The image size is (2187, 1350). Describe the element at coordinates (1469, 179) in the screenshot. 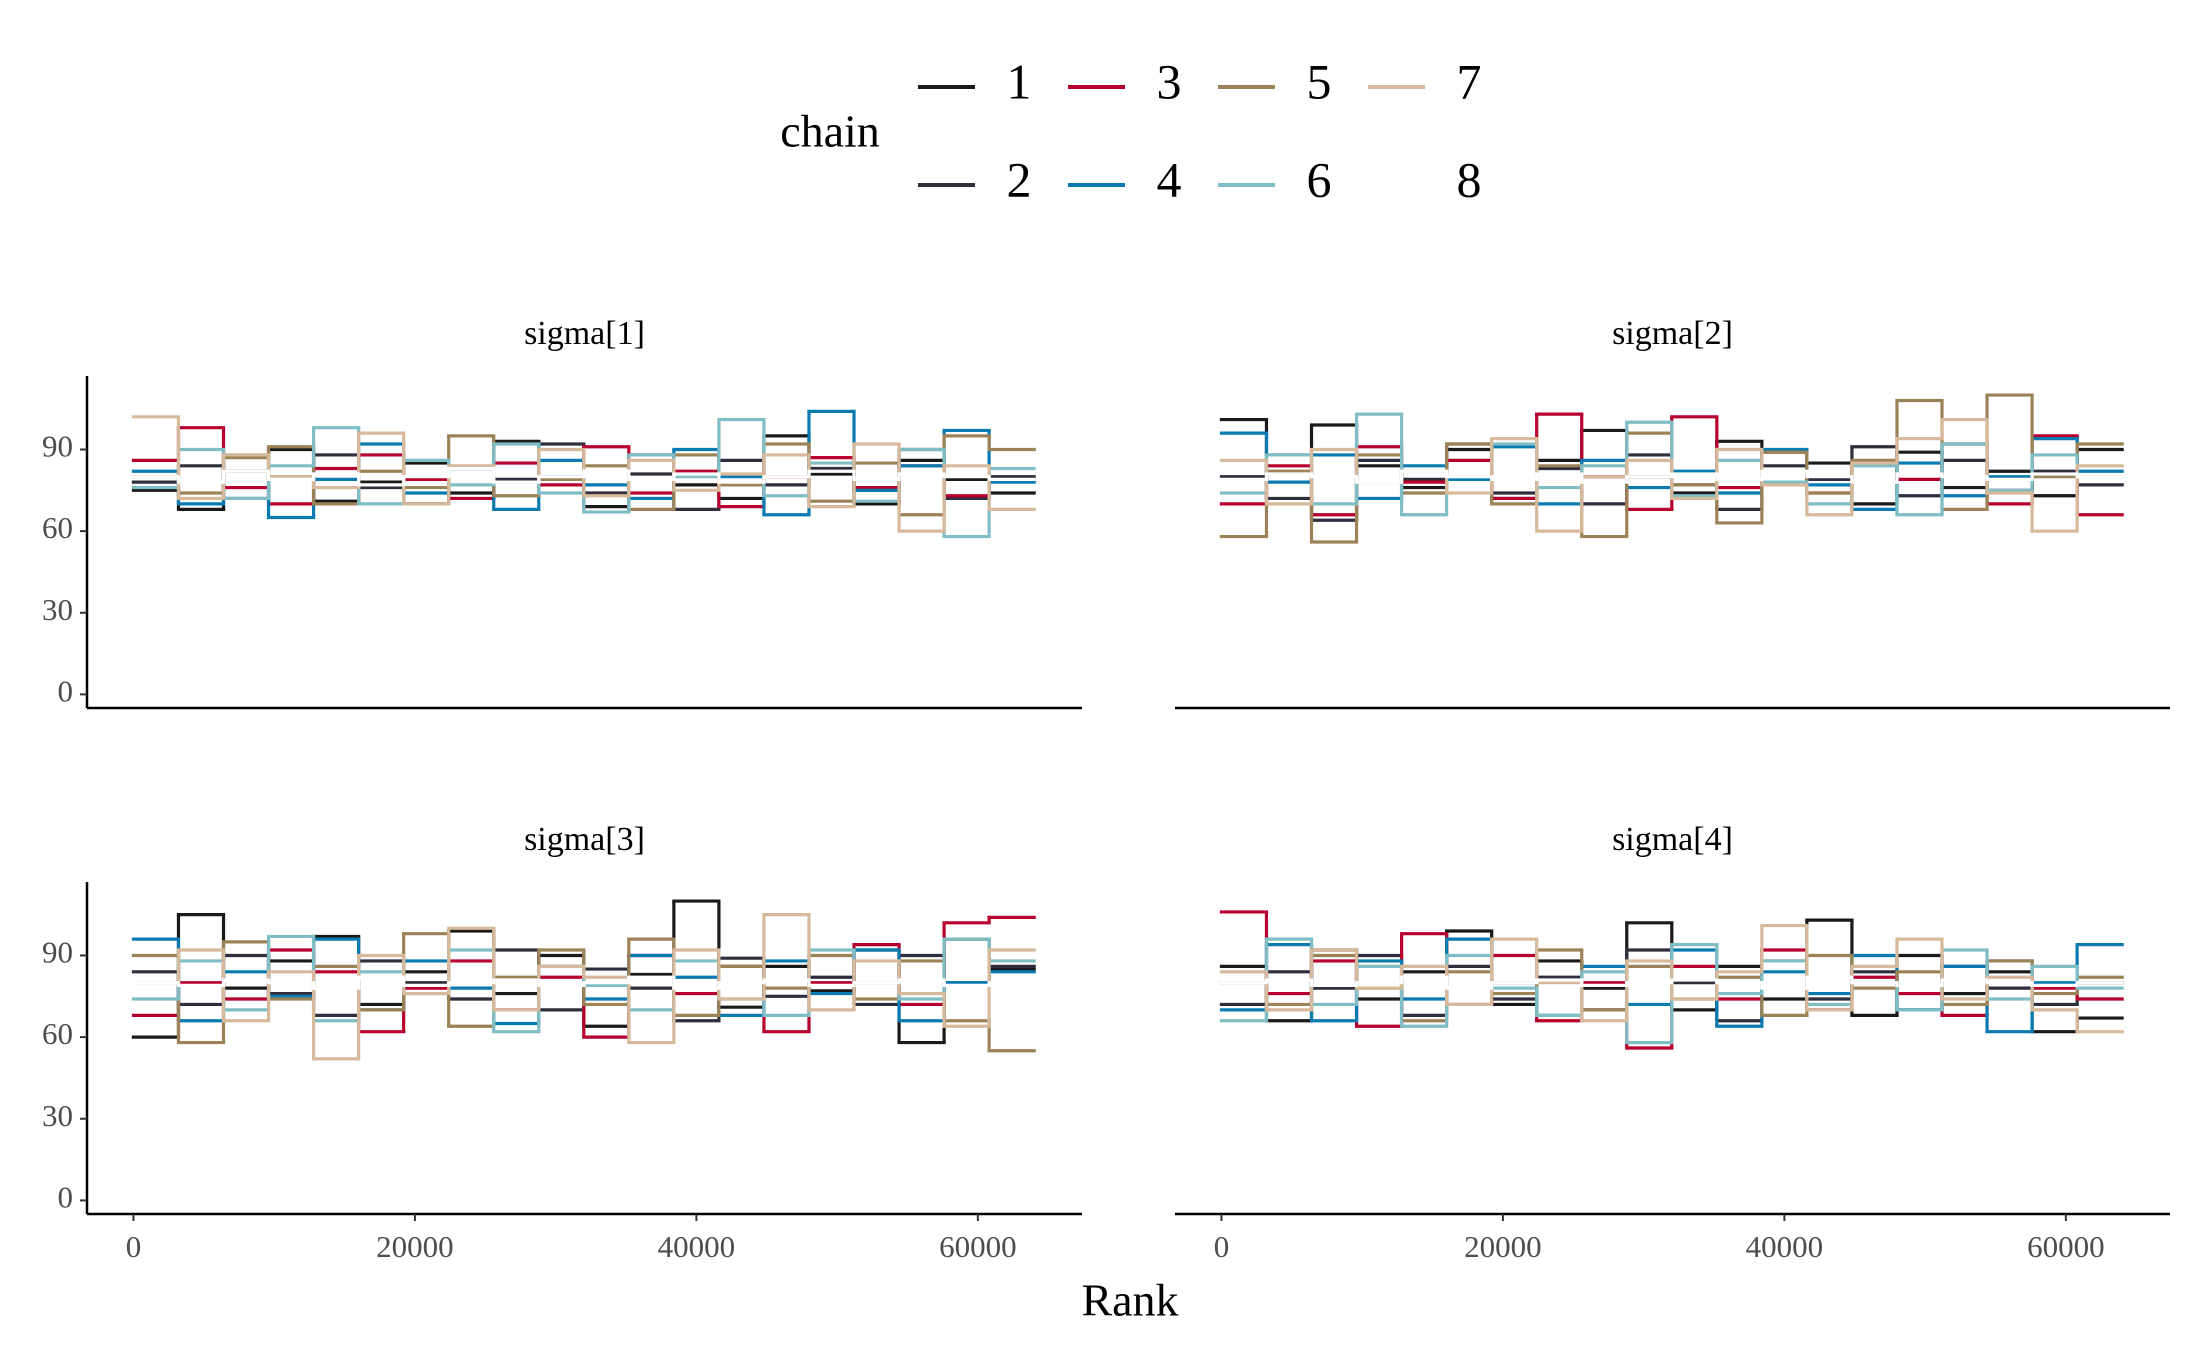

I see `legend-label: 8` at that location.